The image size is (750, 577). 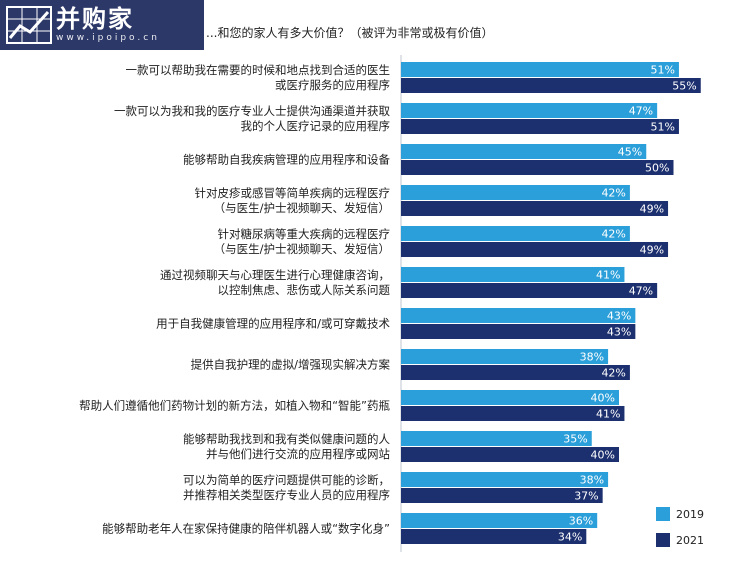 I want to click on data-label-2019: 43%, so click(x=619, y=316).